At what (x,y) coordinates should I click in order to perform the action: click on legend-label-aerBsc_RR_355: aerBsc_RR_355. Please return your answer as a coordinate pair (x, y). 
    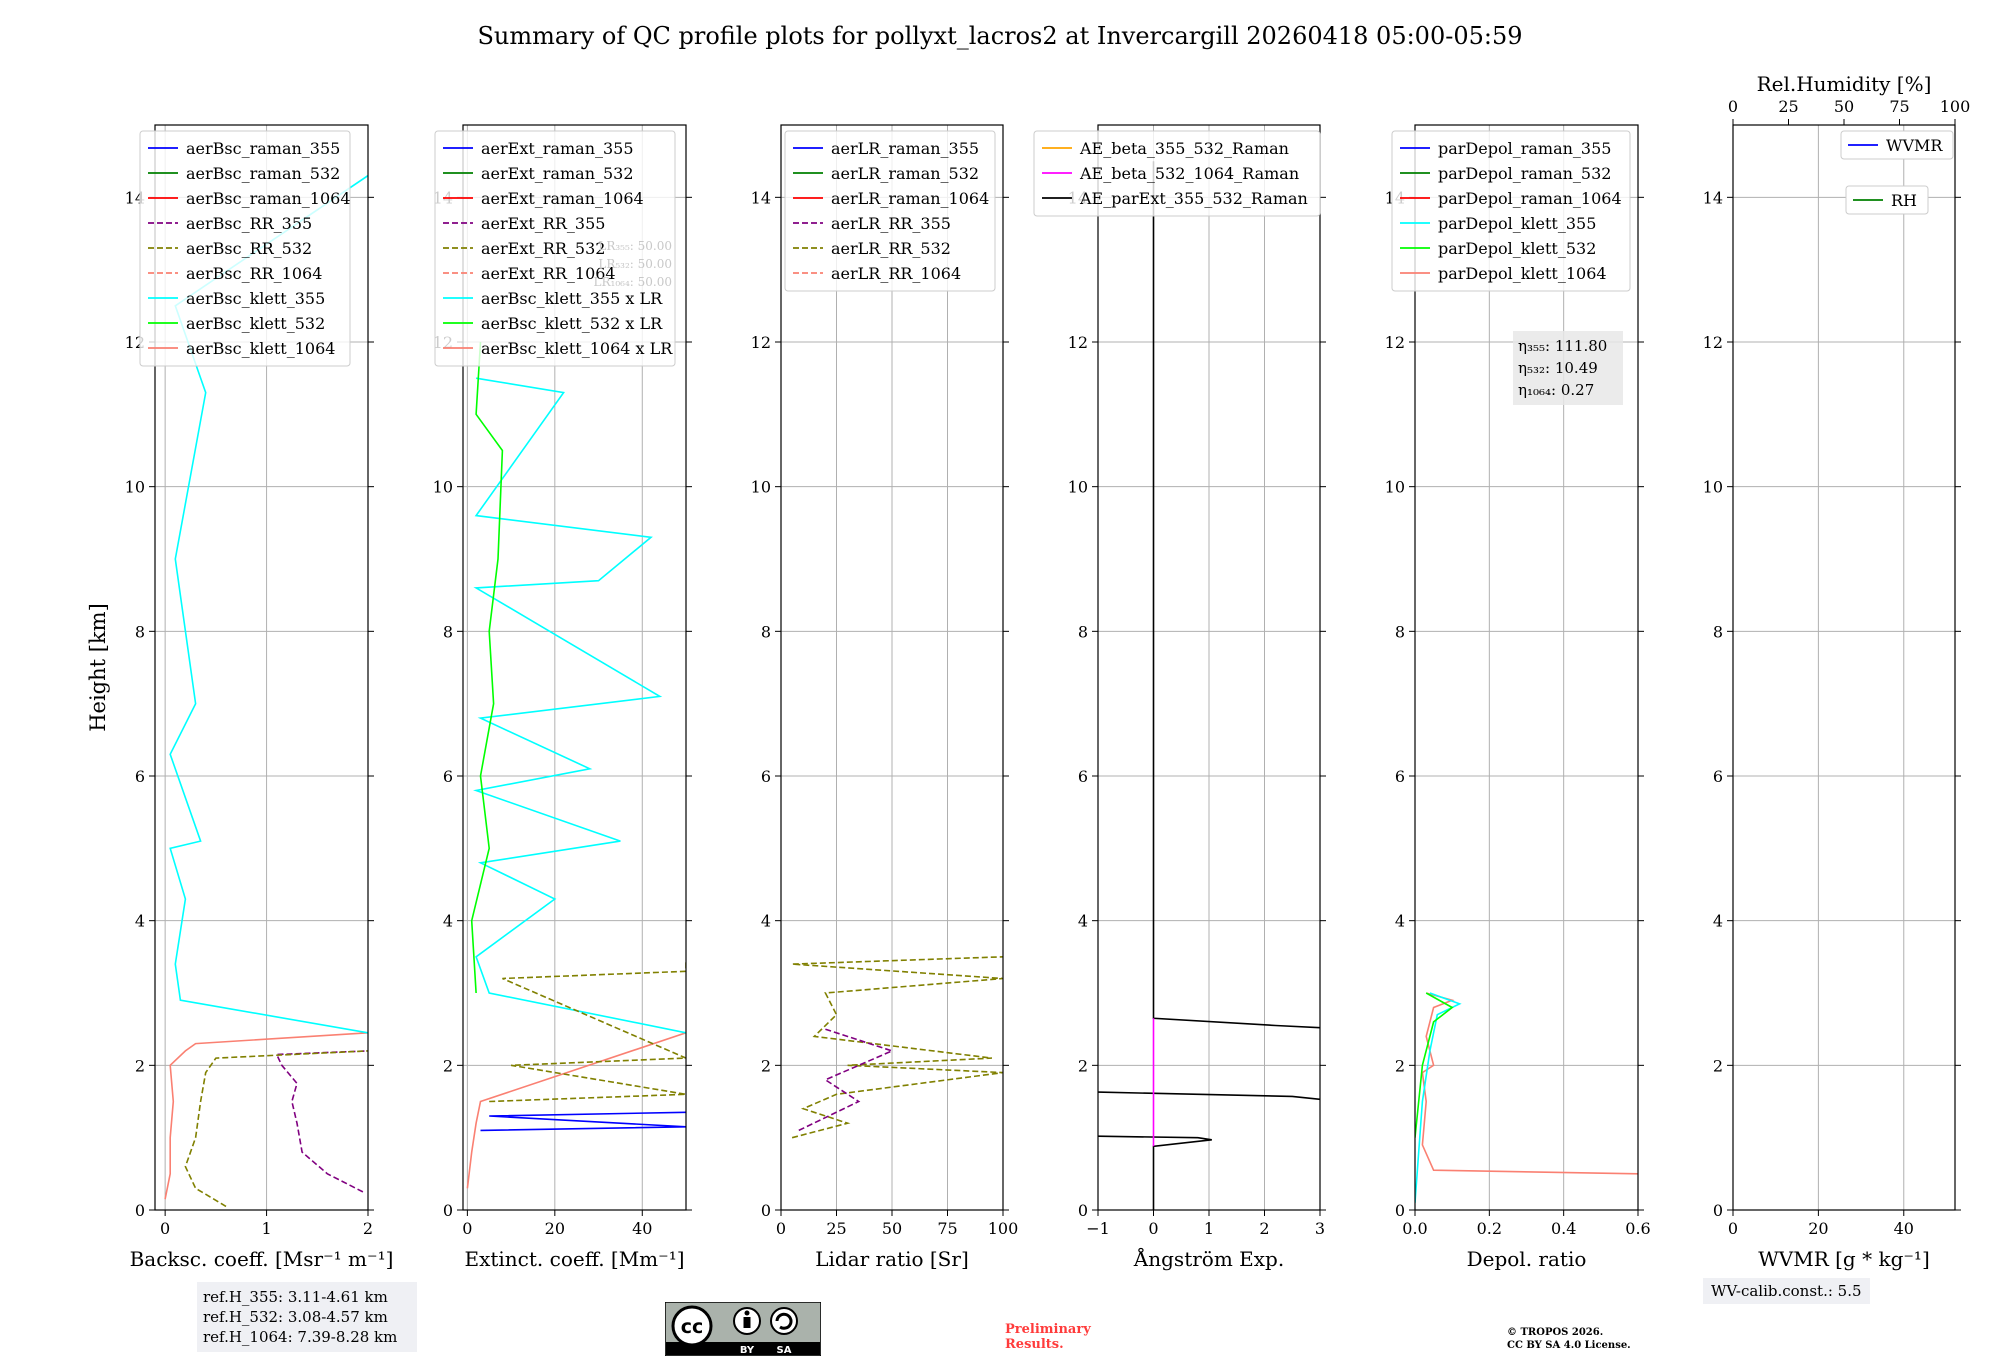
    Looking at the image, I should click on (249, 223).